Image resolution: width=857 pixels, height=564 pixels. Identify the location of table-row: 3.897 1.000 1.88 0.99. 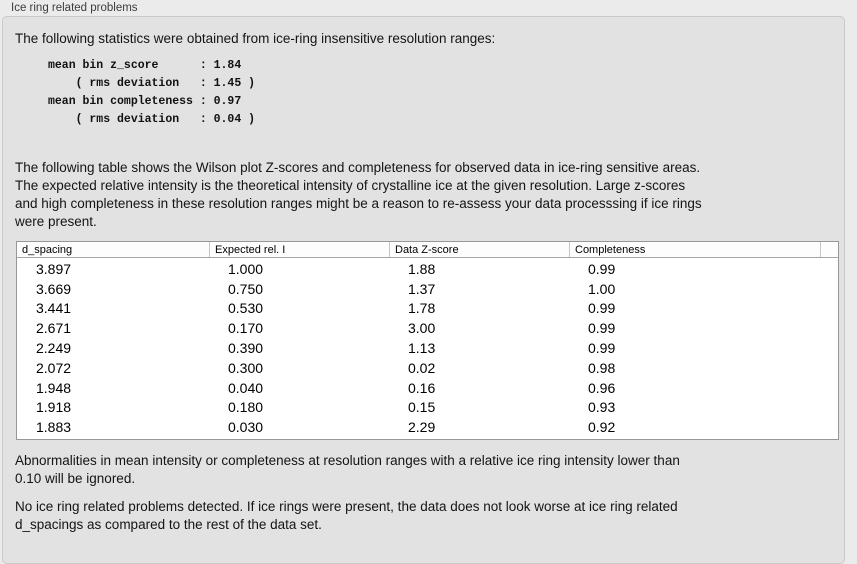
(427, 269).